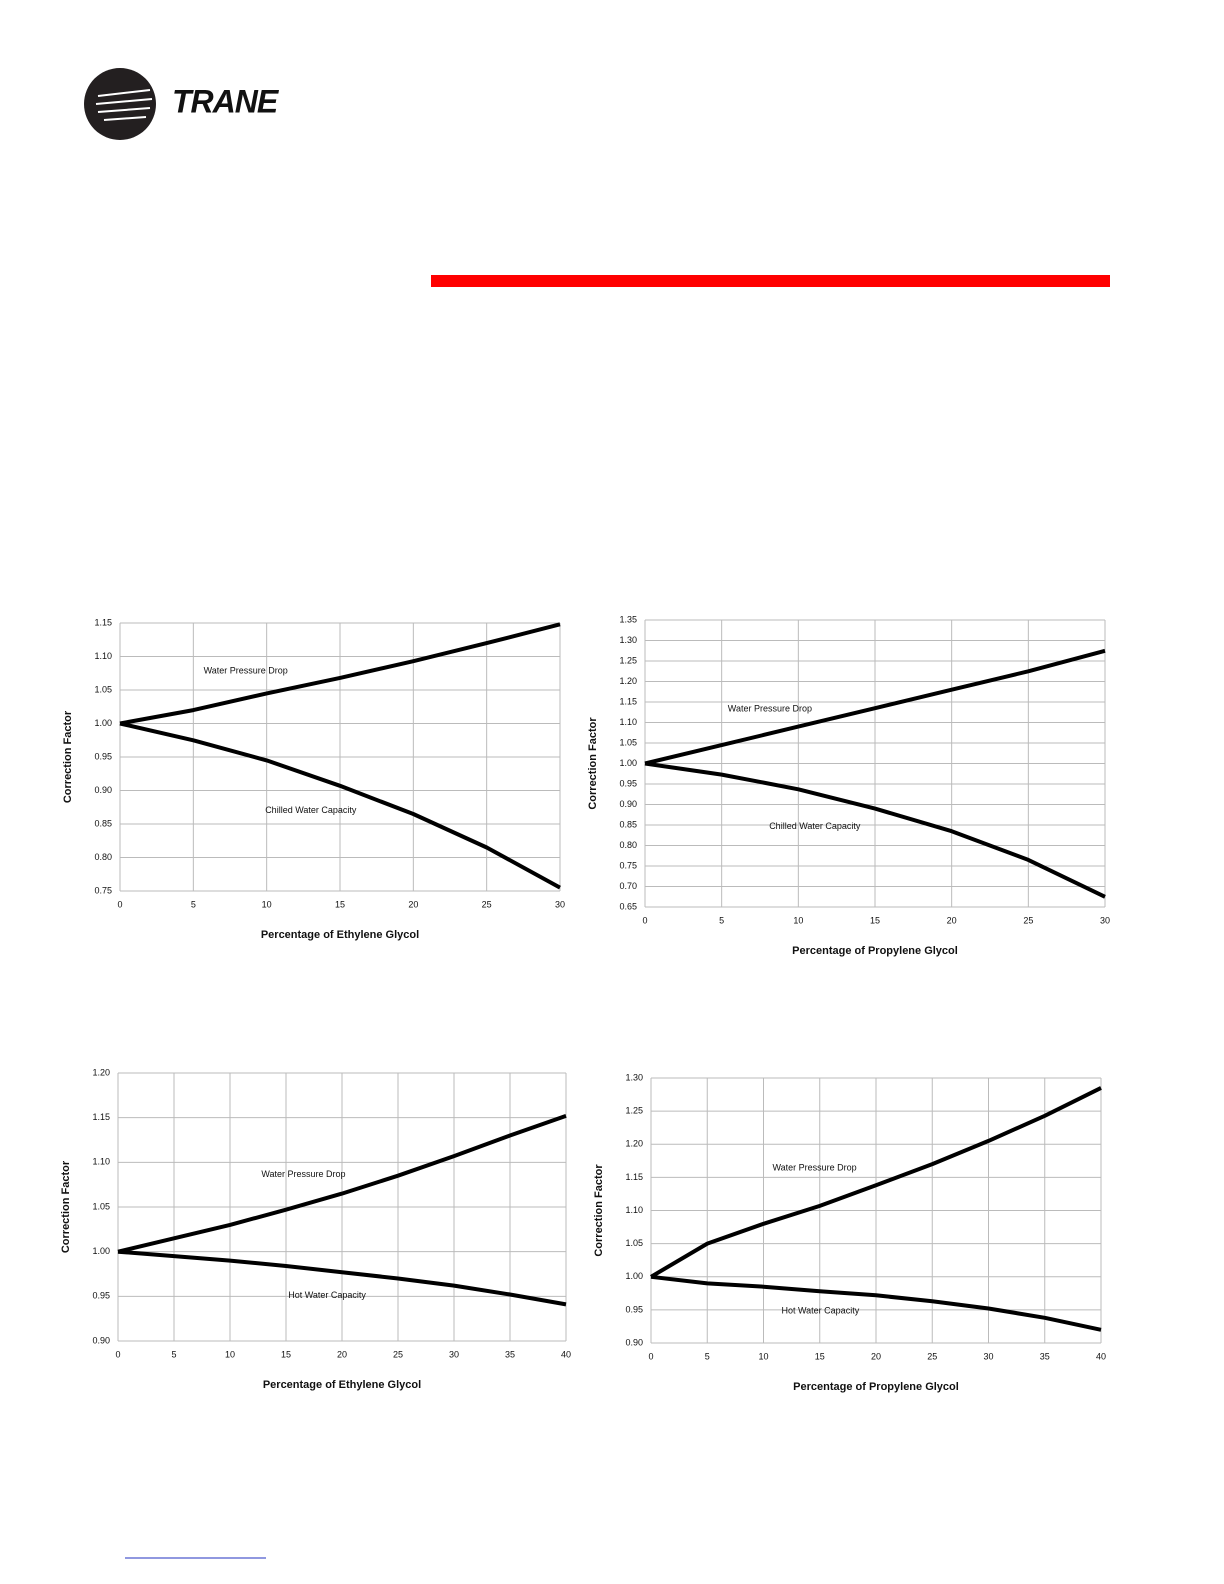  I want to click on logo-mark, so click(120, 104).